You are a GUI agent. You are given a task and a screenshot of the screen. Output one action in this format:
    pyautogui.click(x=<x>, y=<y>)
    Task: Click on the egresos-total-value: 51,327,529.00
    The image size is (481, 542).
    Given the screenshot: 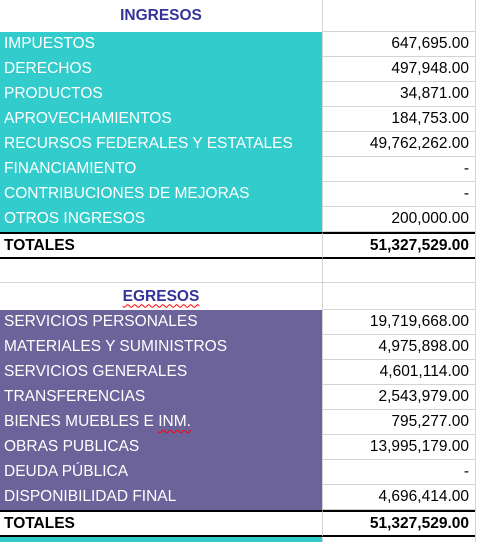 What is the action you would take?
    pyautogui.click(x=398, y=523)
    